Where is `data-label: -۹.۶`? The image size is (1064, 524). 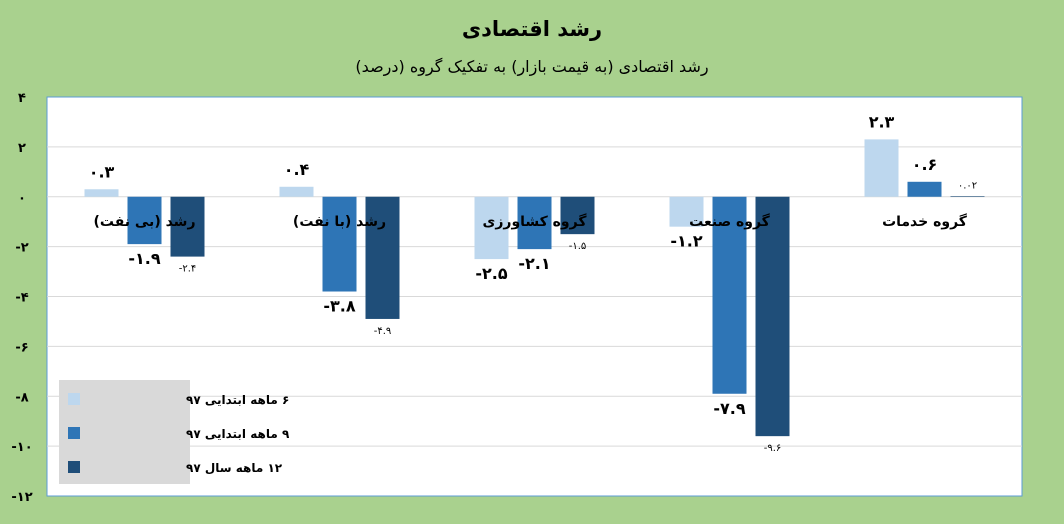
data-label: -۹.۶ is located at coordinates (773, 448).